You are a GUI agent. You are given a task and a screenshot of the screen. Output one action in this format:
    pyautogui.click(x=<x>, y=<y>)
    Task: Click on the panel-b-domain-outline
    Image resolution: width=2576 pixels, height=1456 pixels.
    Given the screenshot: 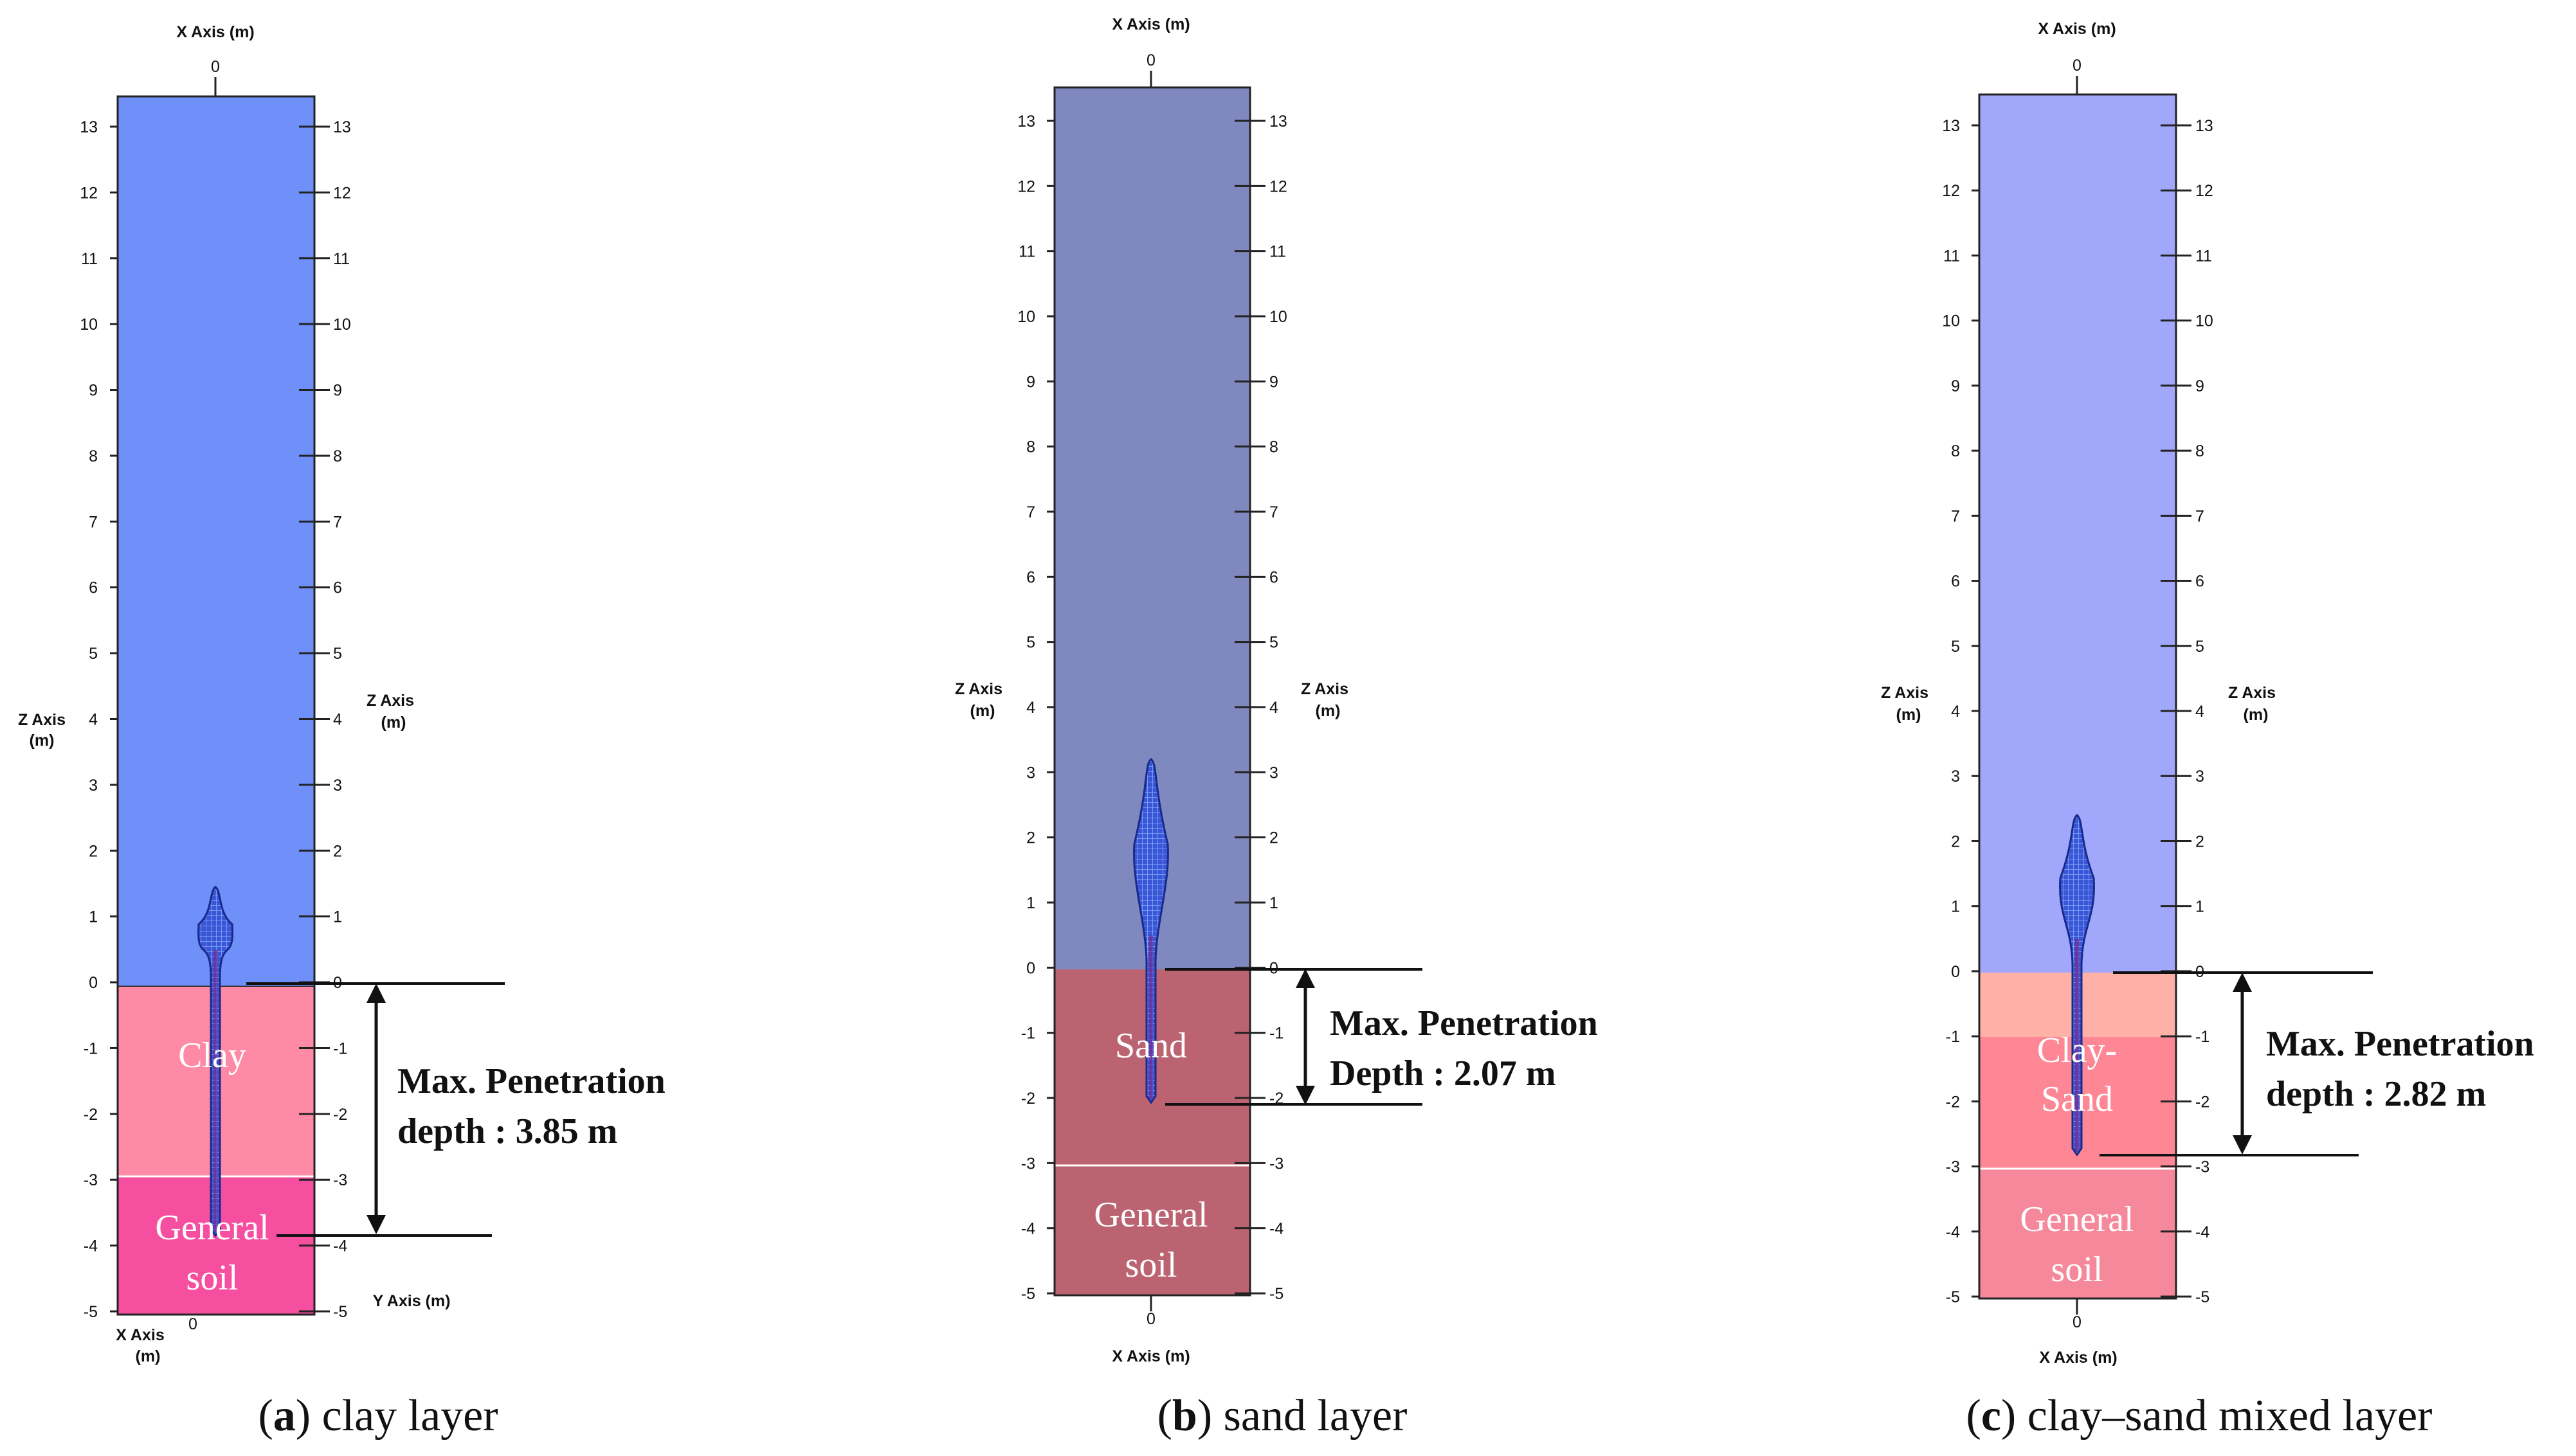 What is the action you would take?
    pyautogui.click(x=1152, y=691)
    